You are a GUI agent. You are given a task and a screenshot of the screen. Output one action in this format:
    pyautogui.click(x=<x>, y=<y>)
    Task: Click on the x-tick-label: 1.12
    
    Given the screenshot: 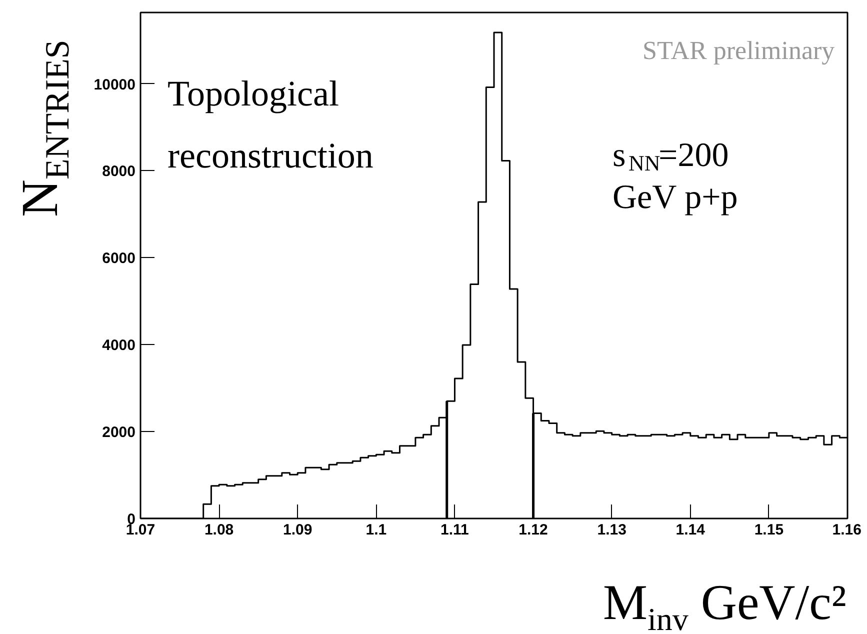 What is the action you would take?
    pyautogui.click(x=533, y=530)
    